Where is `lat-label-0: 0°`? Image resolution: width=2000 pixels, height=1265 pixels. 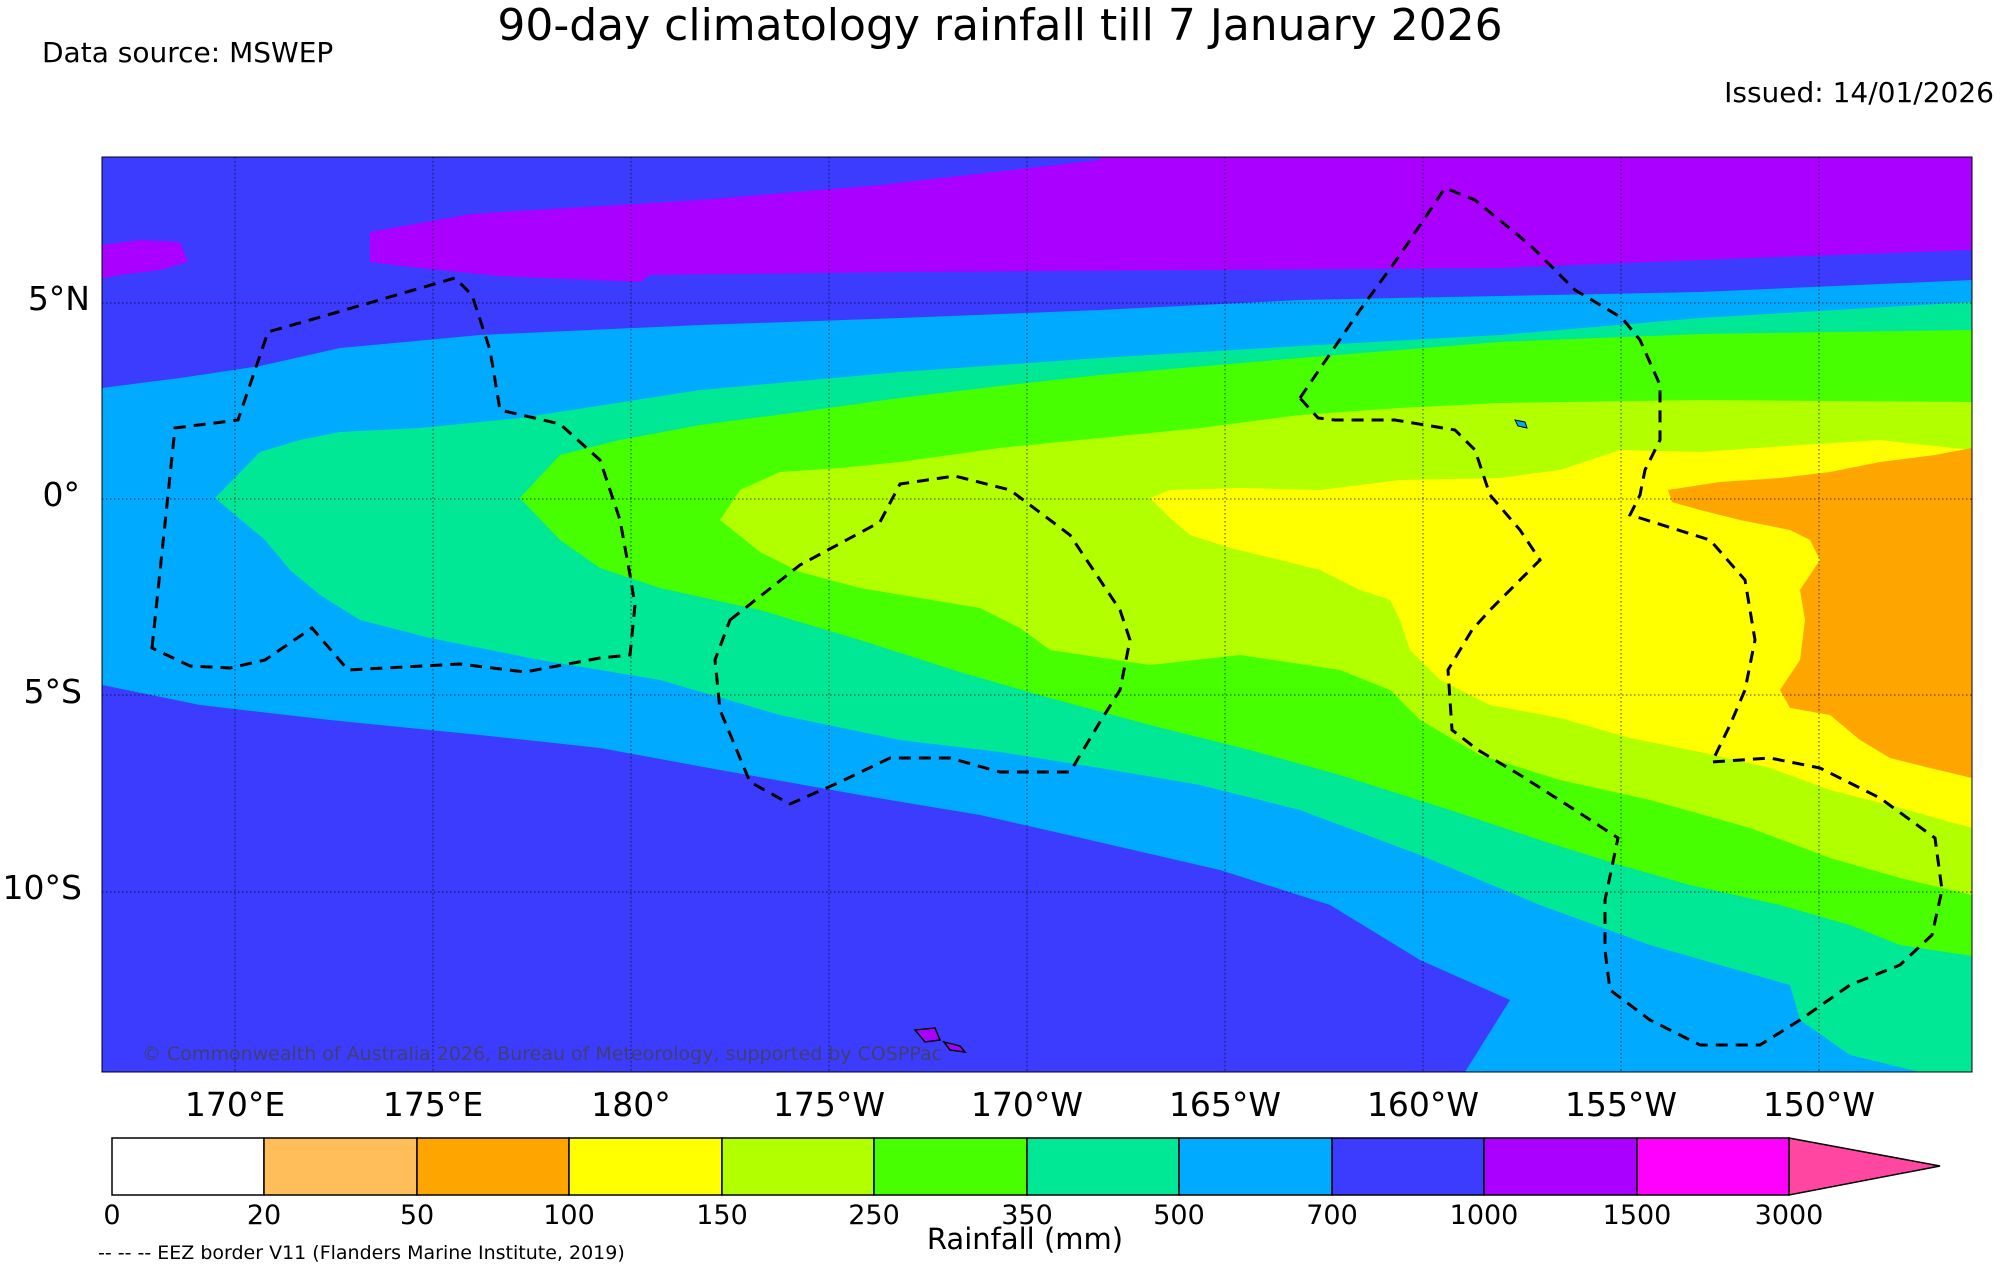
lat-label-0: 0° is located at coordinates (61, 494).